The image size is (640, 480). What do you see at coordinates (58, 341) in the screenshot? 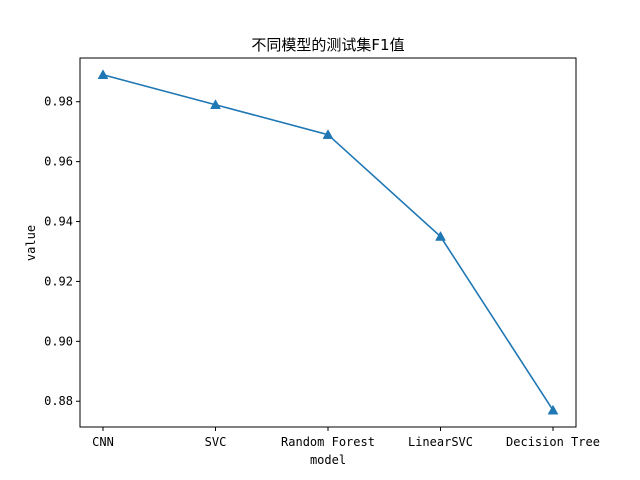
I see `y-tick-label: 0.90` at bounding box center [58, 341].